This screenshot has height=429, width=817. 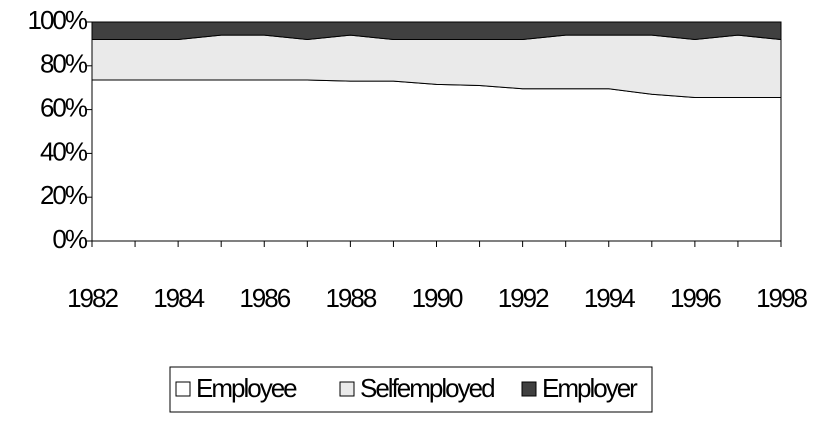 I want to click on legend-label: Selfemployed, so click(x=427, y=388).